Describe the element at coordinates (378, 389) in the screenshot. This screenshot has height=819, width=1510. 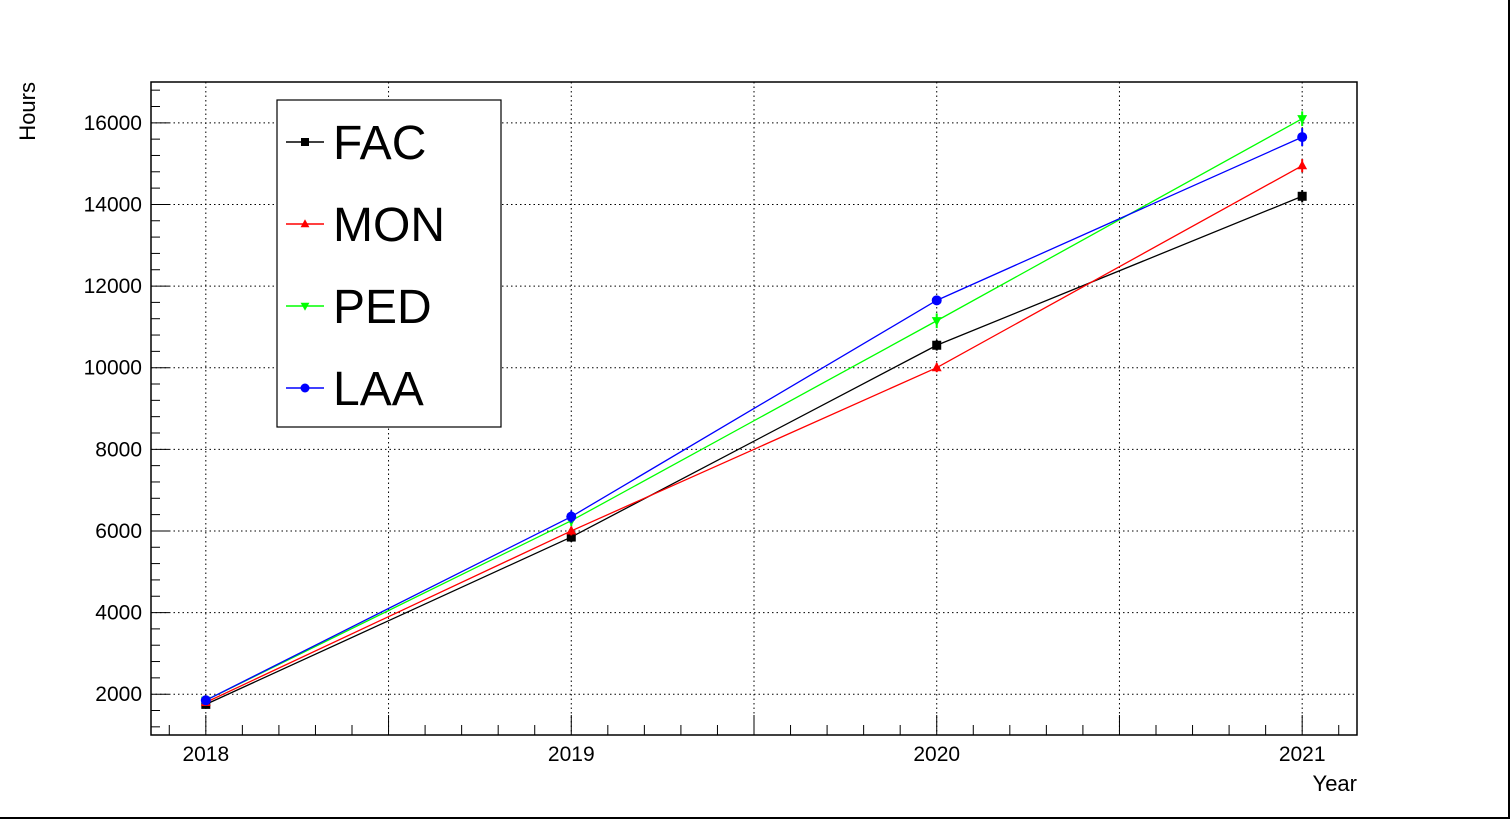
I see `legend-label: LAA` at that location.